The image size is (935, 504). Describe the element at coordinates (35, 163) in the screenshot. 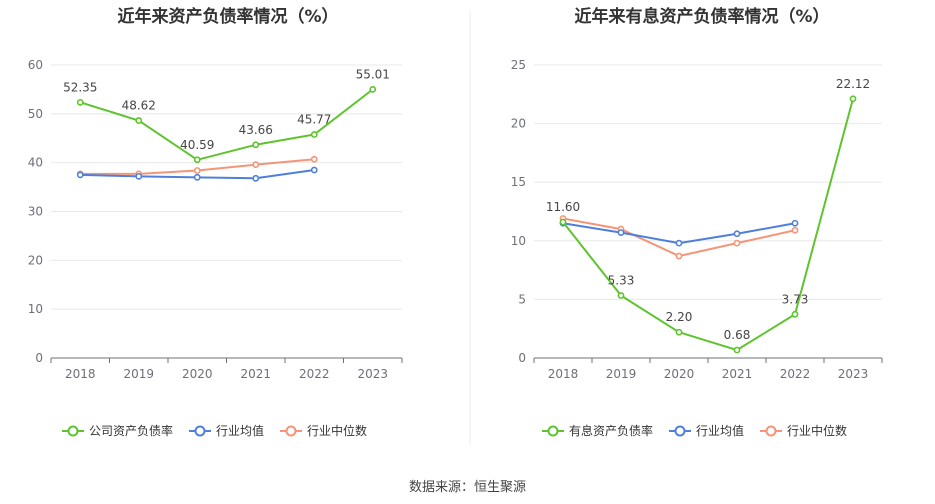

I see `y-tick-label: 40` at that location.